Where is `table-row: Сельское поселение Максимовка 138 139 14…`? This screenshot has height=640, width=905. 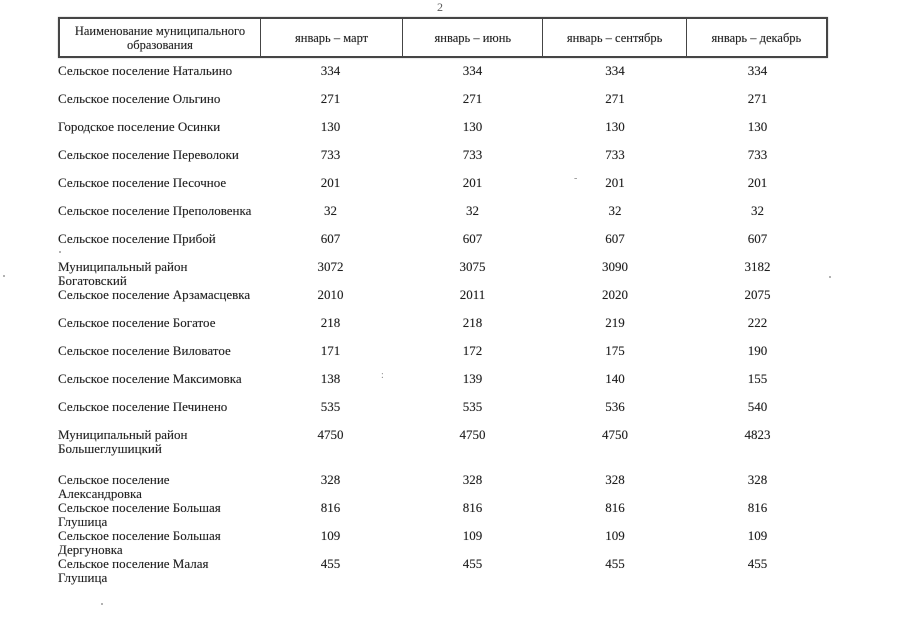
table-row: Сельское поселение Максимовка 138 139 14… is located at coordinates (443, 380).